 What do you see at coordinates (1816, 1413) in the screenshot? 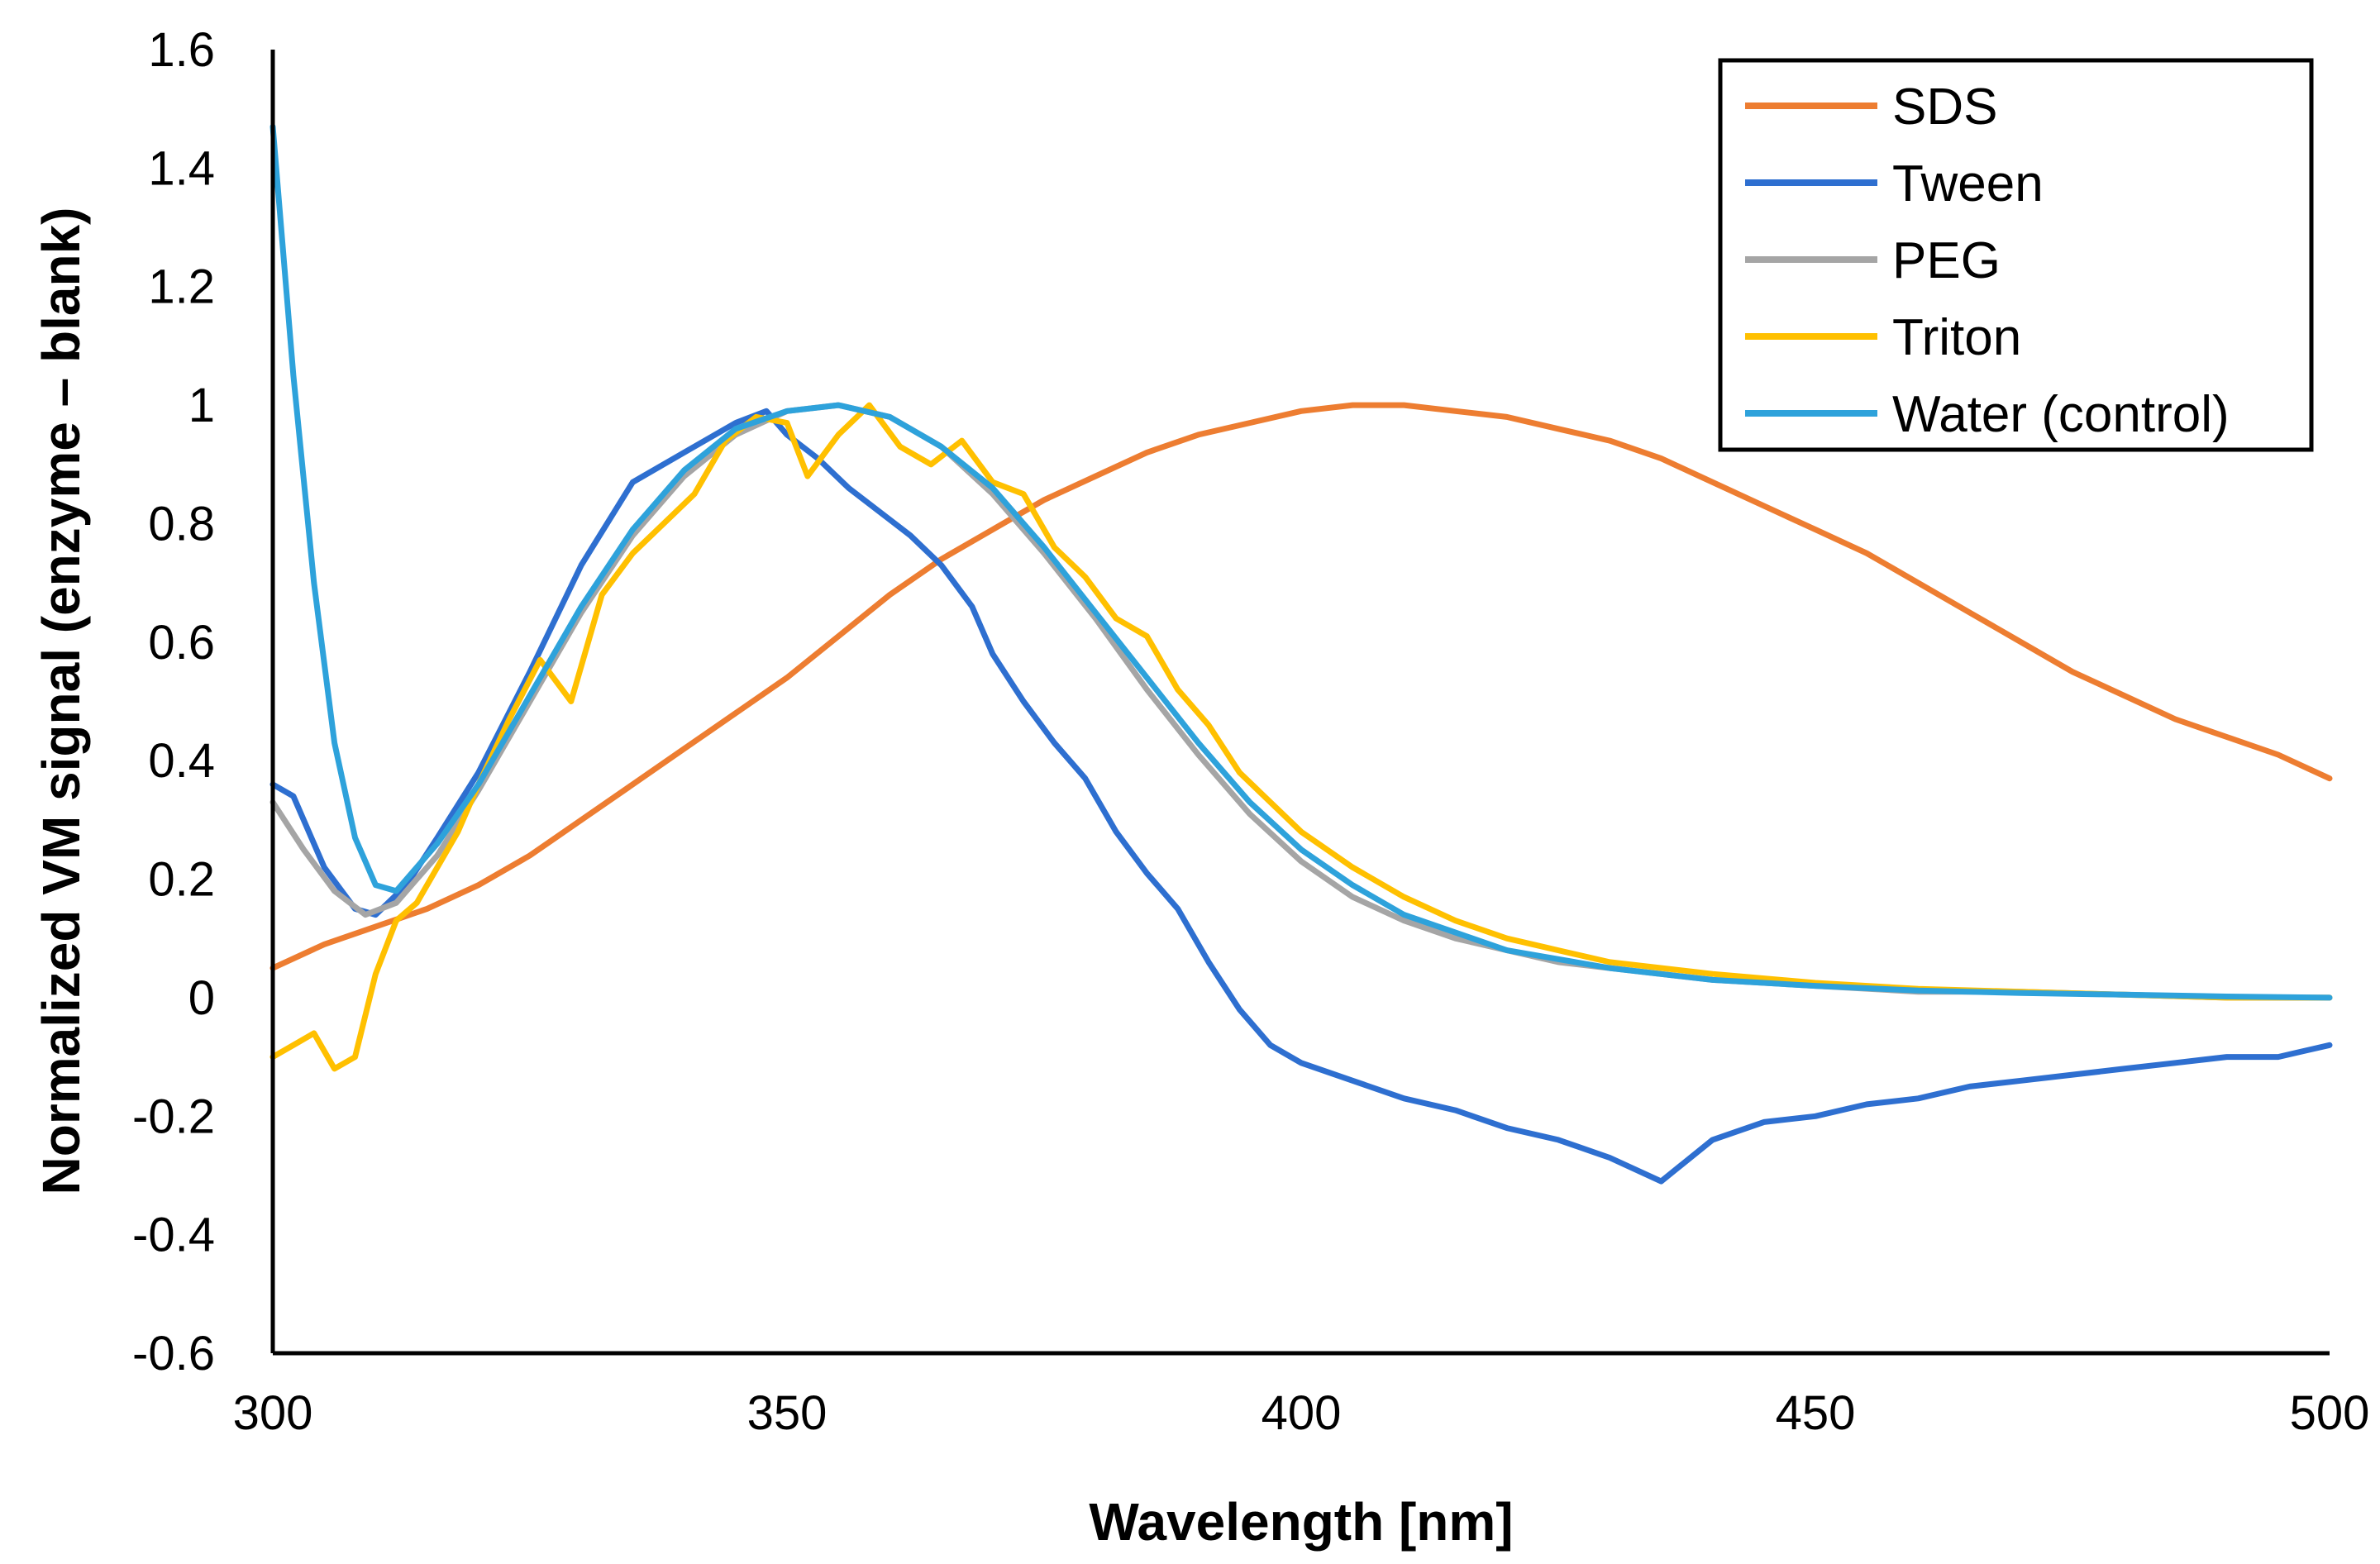
I see `x-tick-label: 450` at bounding box center [1816, 1413].